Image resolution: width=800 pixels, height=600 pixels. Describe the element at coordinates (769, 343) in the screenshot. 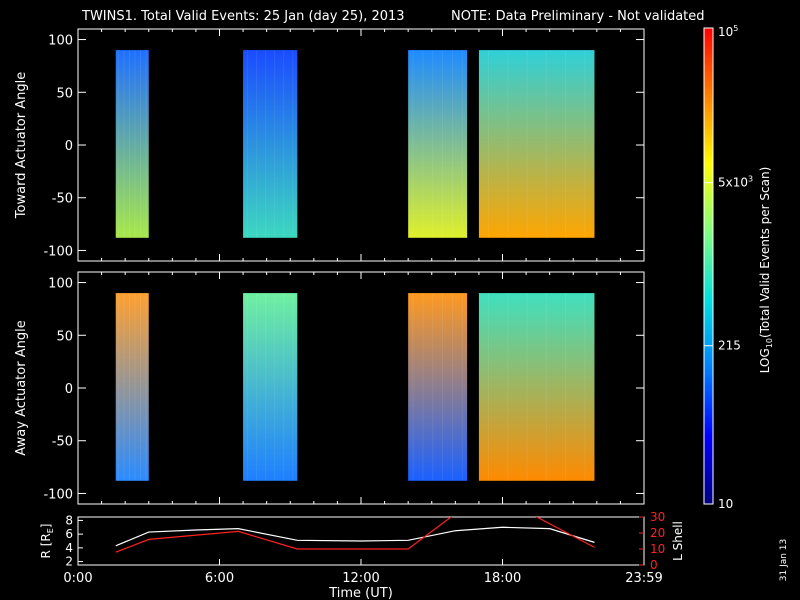

I see `colorbar-label-sub: 10` at that location.